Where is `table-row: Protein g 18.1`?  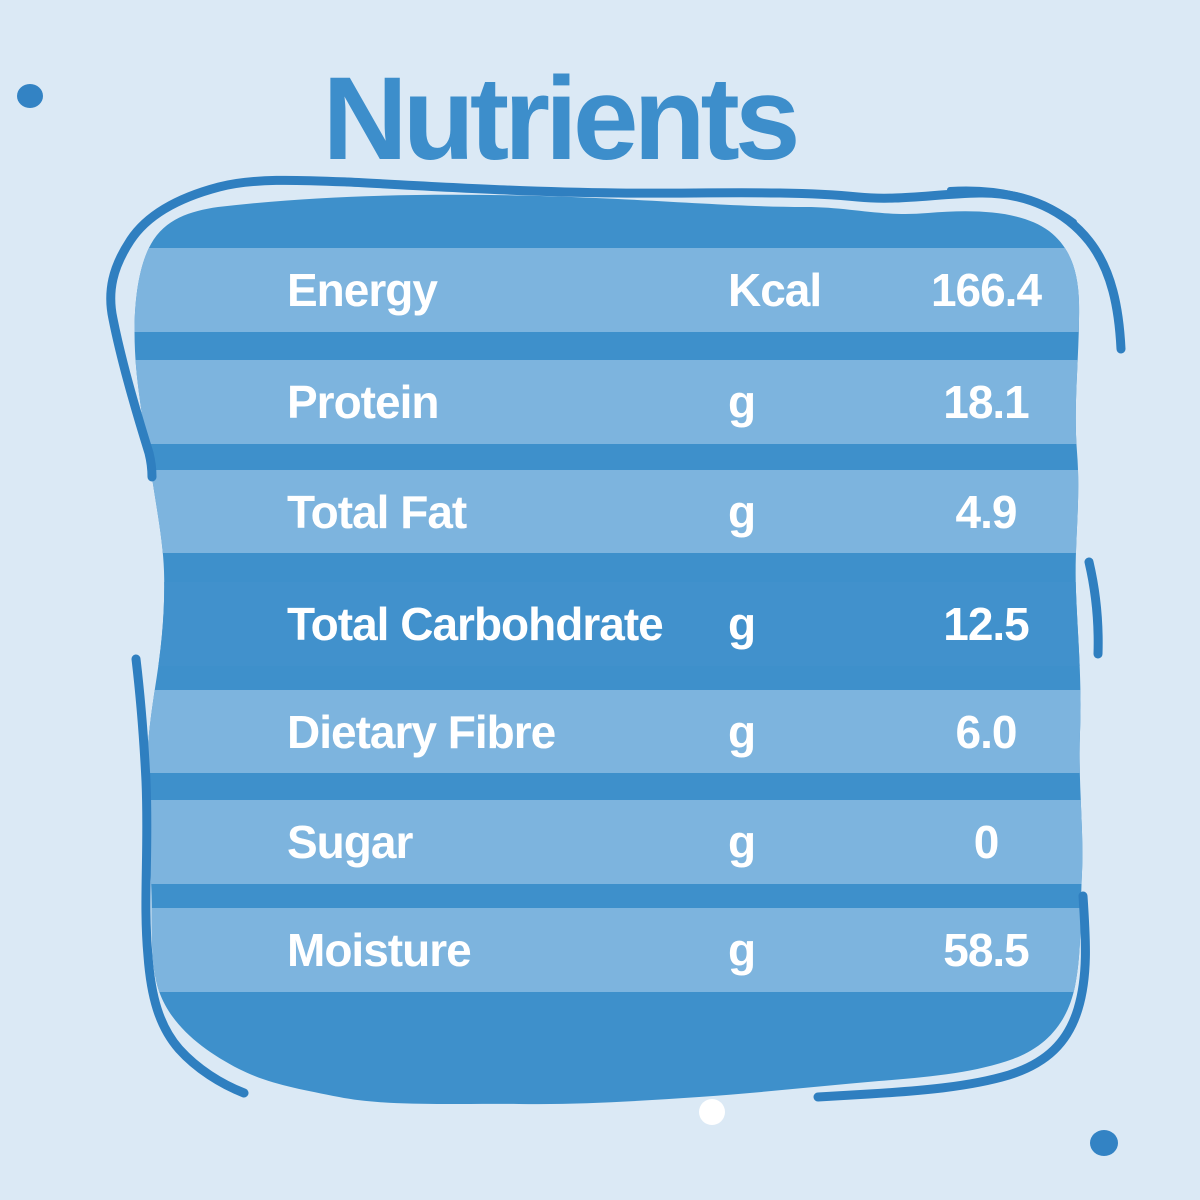
table-row: Protein g 18.1 is located at coordinates (600, 402).